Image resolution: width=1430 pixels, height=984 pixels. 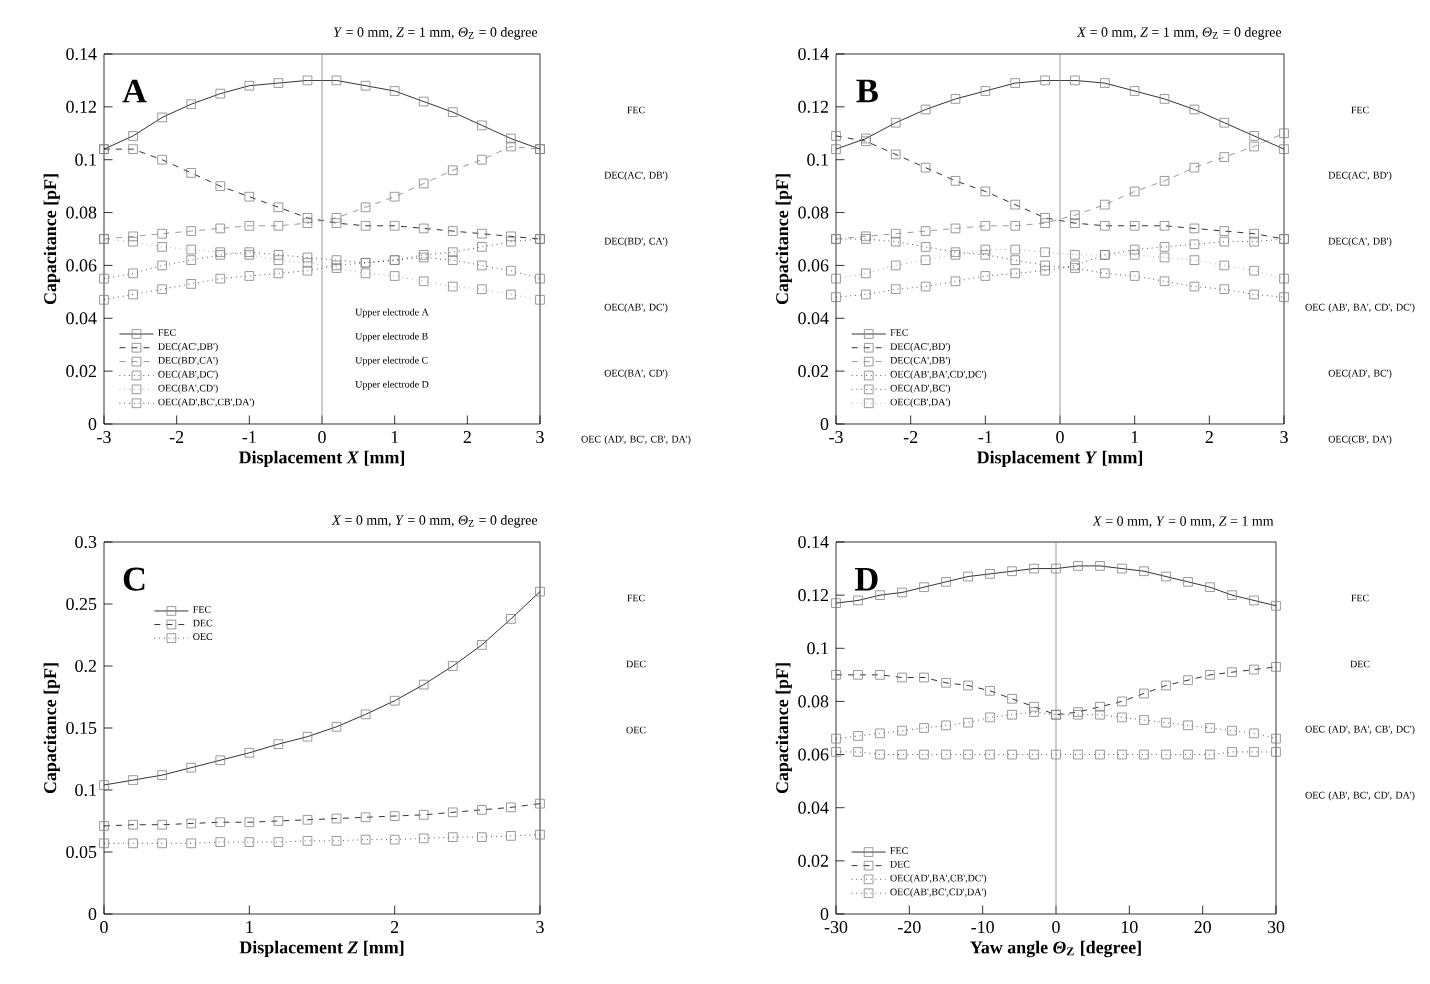 What do you see at coordinates (866, 579) in the screenshot?
I see `annotation: D` at bounding box center [866, 579].